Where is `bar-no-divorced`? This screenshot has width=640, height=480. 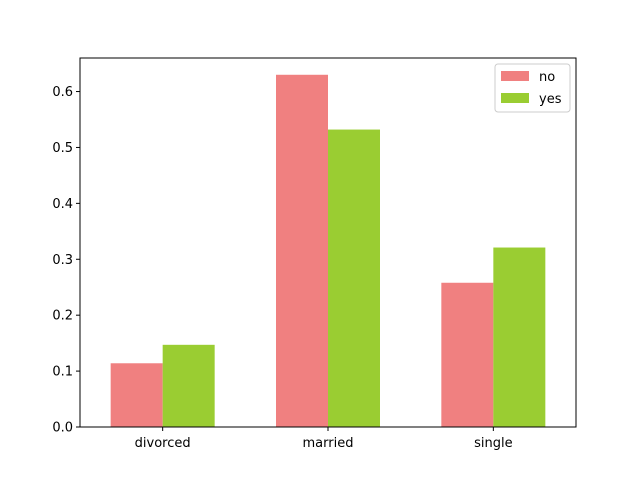 bar-no-divorced is located at coordinates (136, 395).